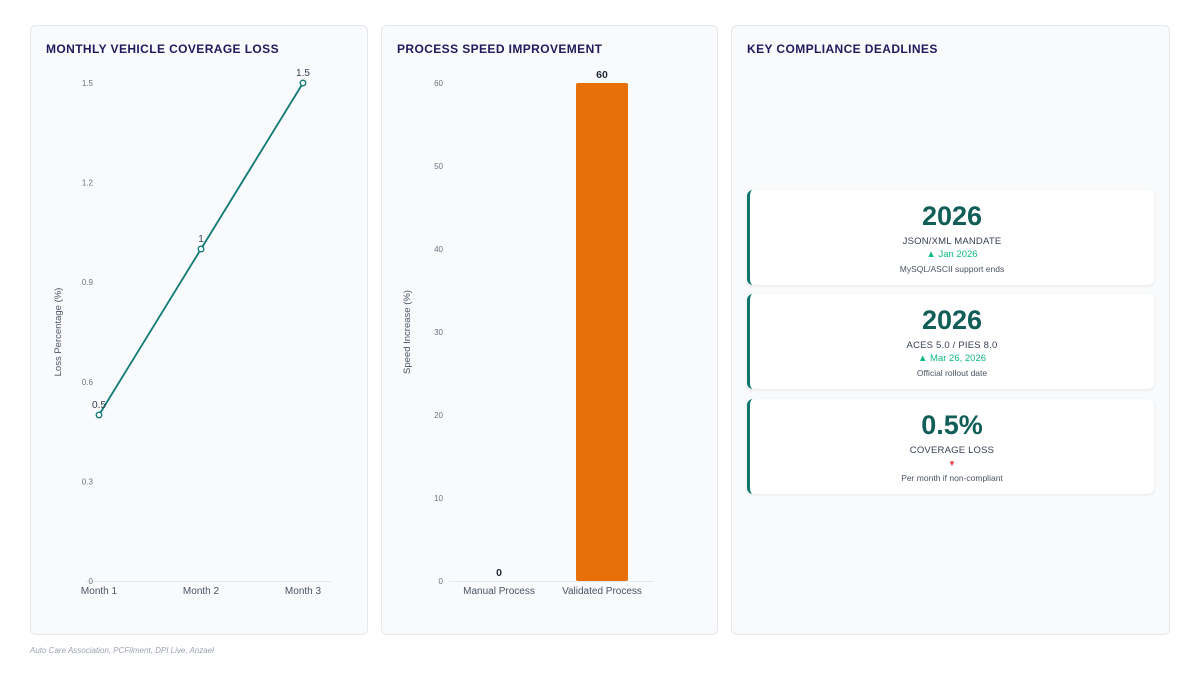 The width and height of the screenshot is (1200, 675). I want to click on kpi-note: Per month if non-compliant, so click(952, 478).